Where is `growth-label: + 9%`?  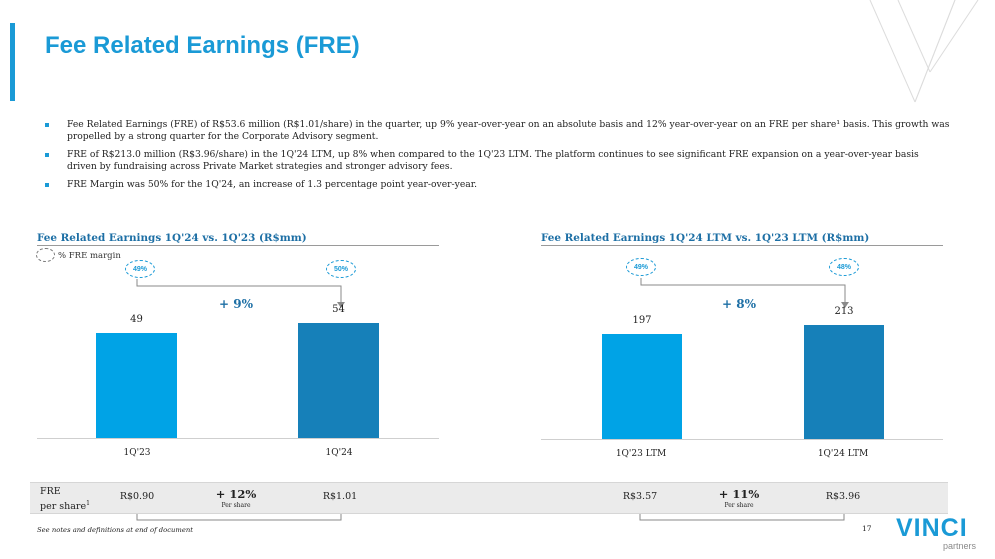
growth-label: + 9% is located at coordinates (236, 304).